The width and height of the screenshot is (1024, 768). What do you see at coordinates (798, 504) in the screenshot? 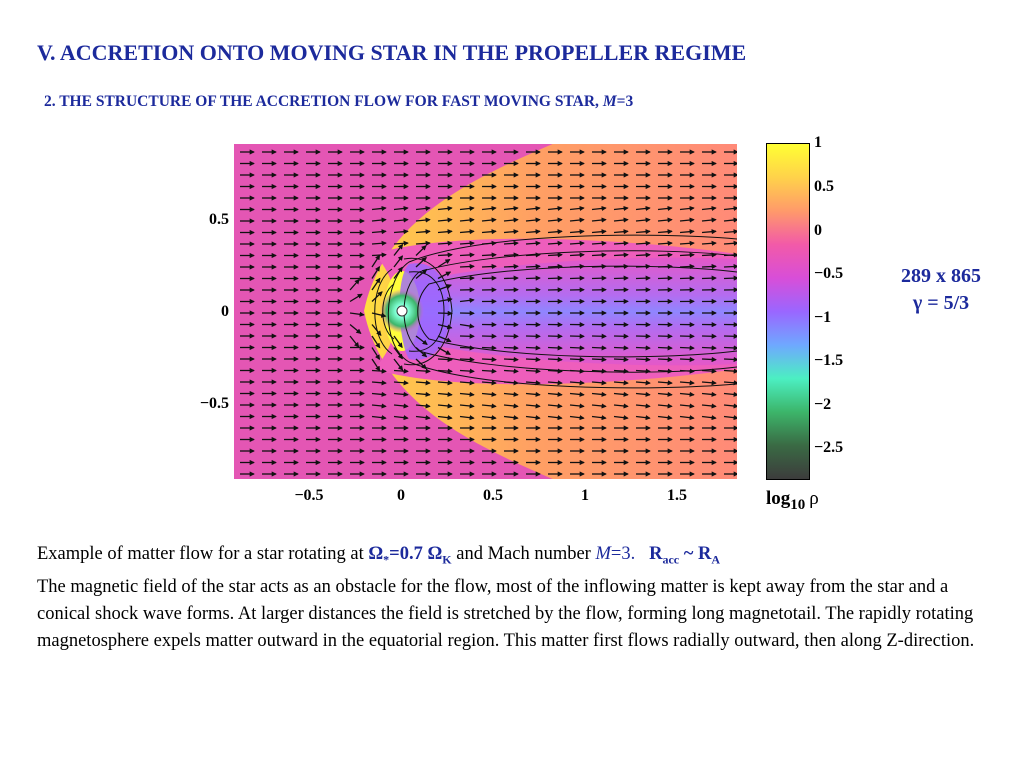
I see `colorbar-title-sub: 10` at bounding box center [798, 504].